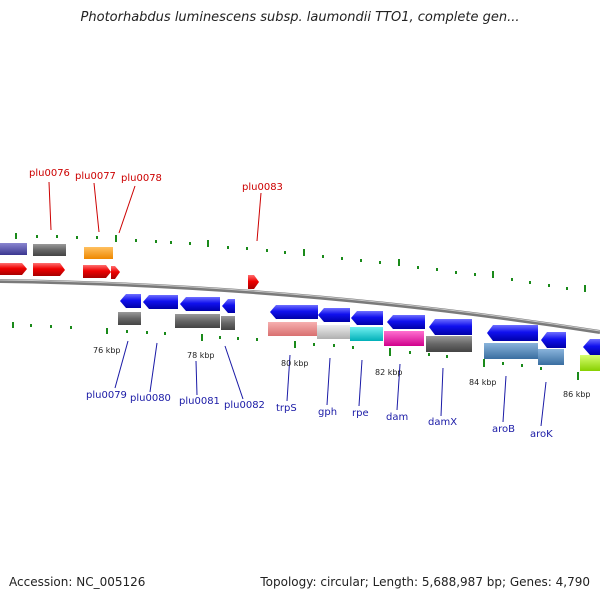  What do you see at coordinates (442, 422) in the screenshot?
I see `gene-label-damX: damX` at bounding box center [442, 422].